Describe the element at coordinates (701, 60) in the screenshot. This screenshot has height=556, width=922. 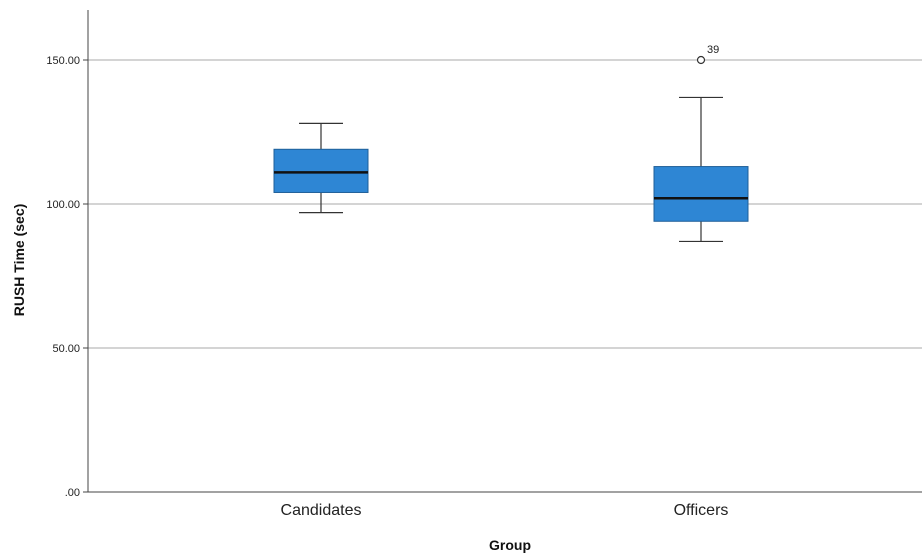
I see `outlier-point` at that location.